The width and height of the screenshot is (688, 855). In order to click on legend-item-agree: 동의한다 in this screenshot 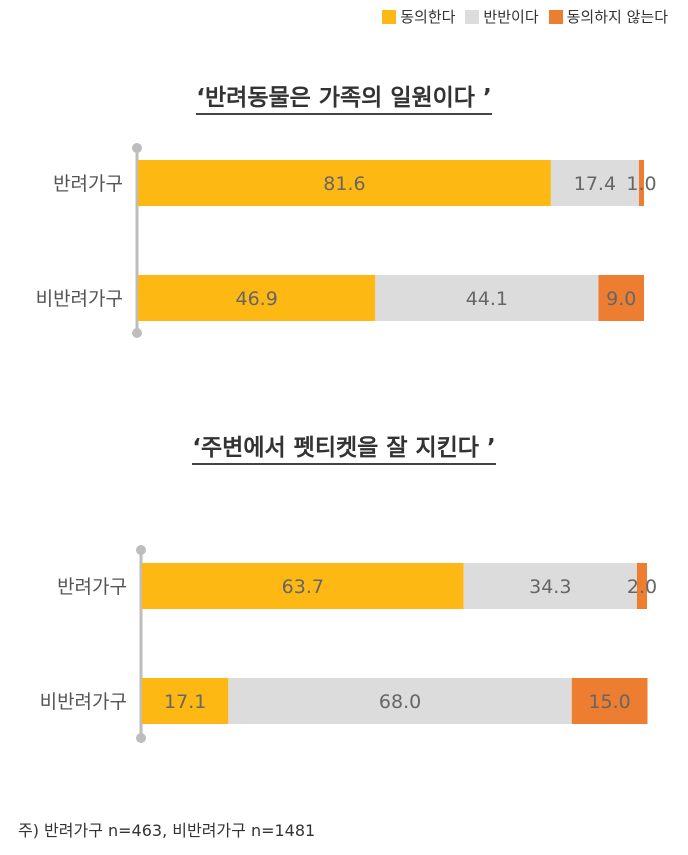, I will do `click(418, 16)`.